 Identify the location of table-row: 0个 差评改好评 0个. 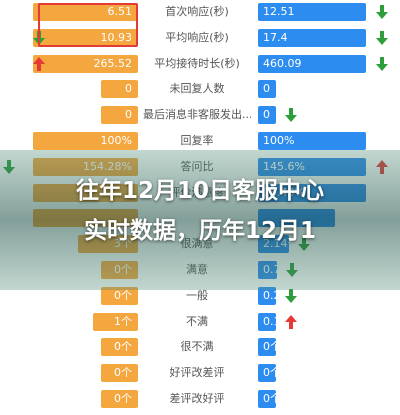
(200, 399).